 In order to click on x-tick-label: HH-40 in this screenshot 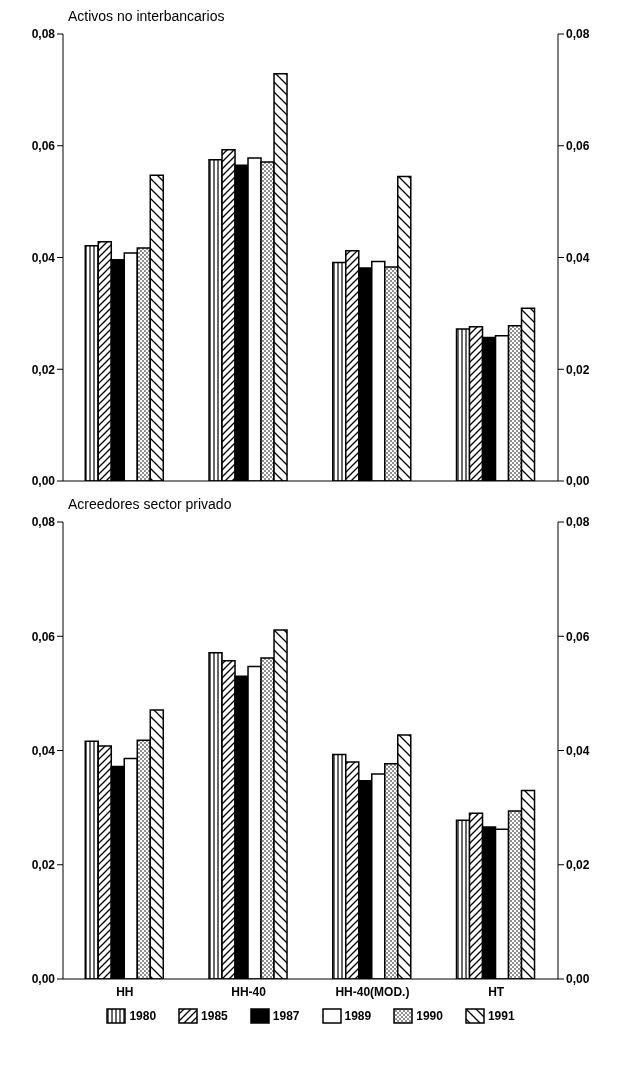, I will do `click(249, 991)`.